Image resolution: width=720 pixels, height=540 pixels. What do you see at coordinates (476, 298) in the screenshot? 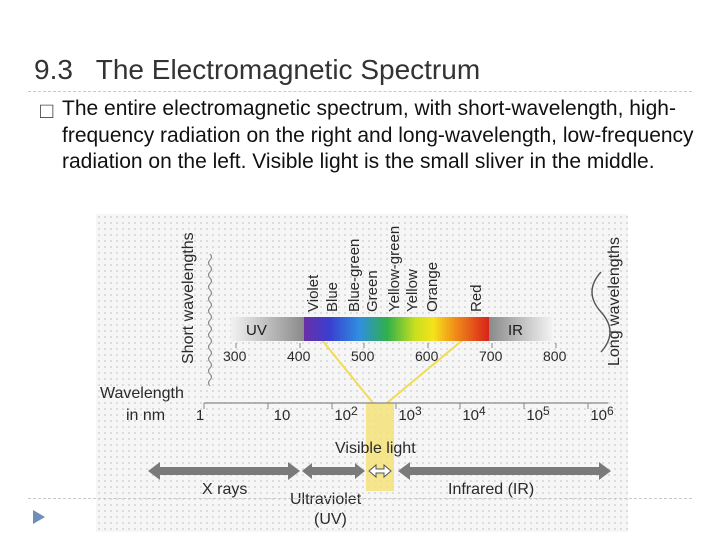
I see `color-name-red: Red` at bounding box center [476, 298].